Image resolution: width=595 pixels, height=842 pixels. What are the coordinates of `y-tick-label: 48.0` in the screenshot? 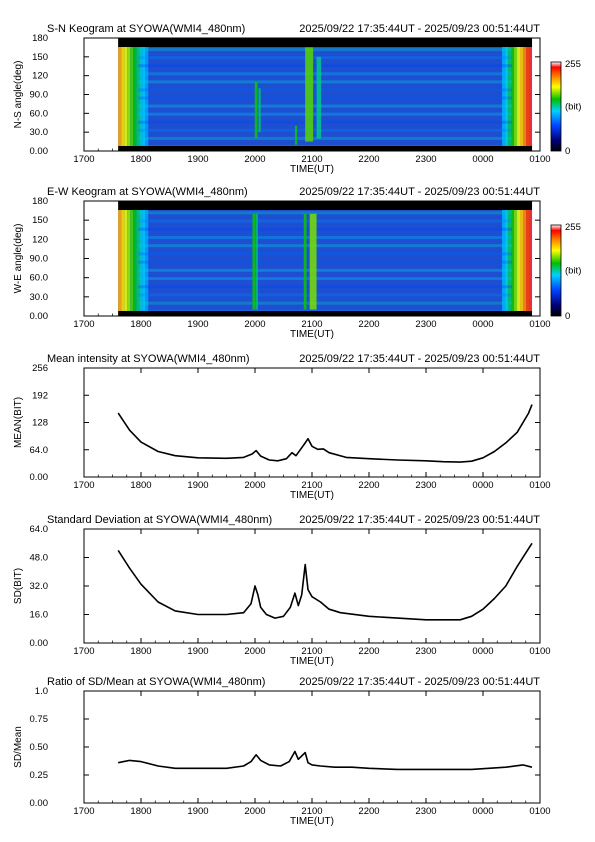 It's located at (39, 558).